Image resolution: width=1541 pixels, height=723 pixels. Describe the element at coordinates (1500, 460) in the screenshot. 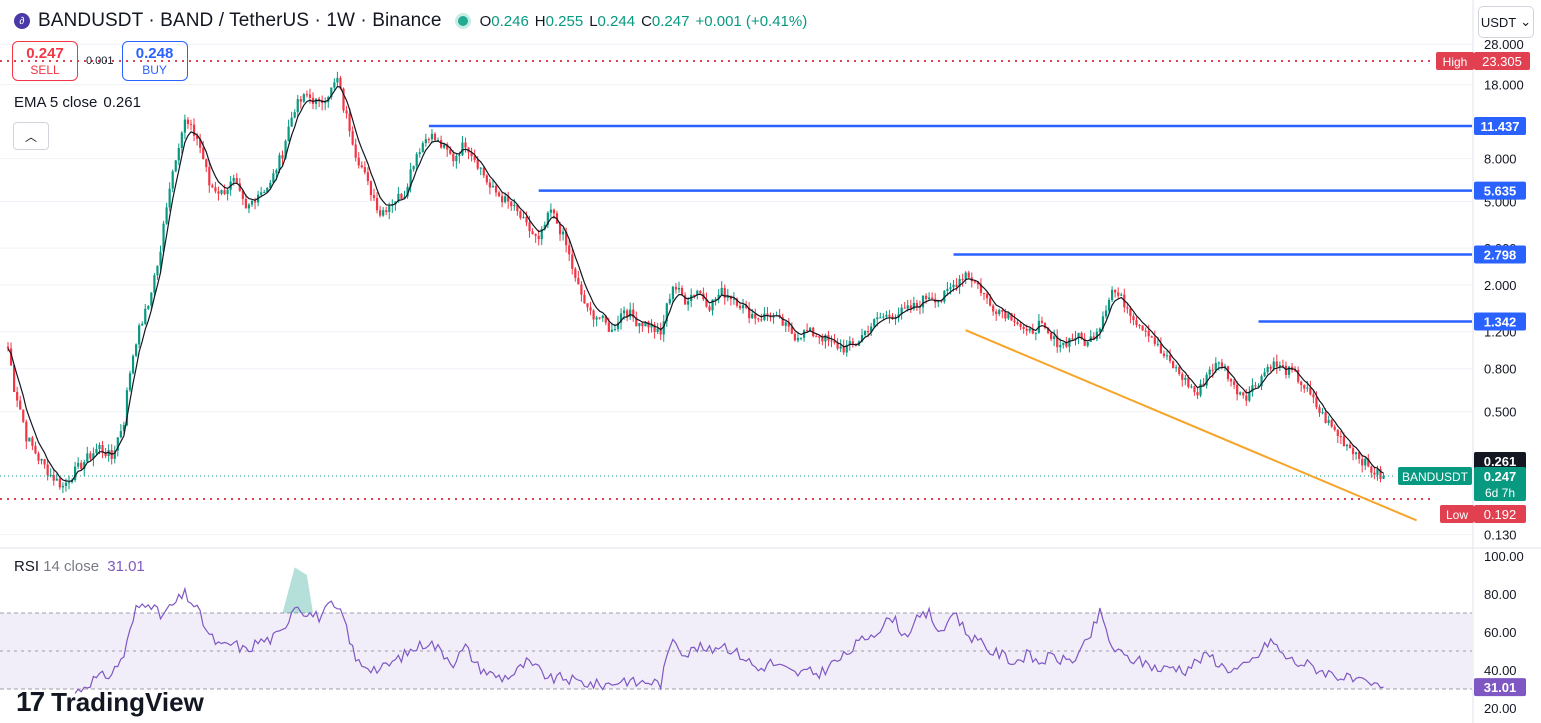

I see `ema-price-badge` at that location.